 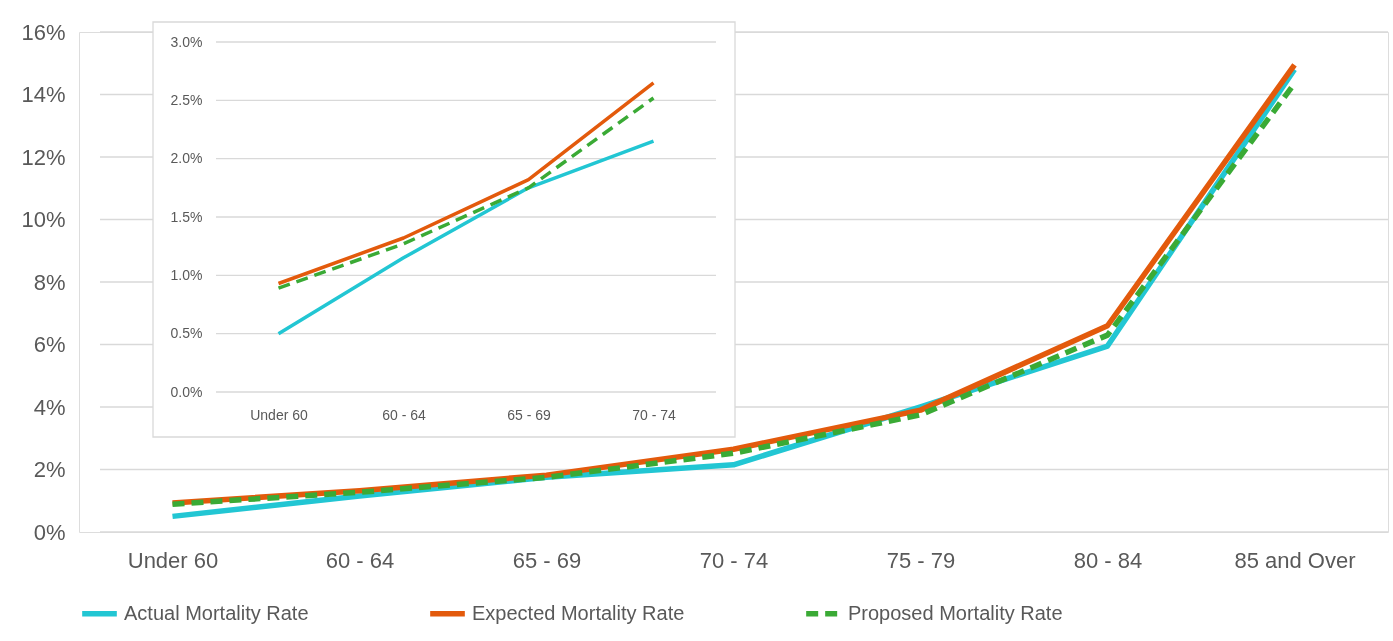 I want to click on y-tick-label: 16%, so click(x=43, y=32).